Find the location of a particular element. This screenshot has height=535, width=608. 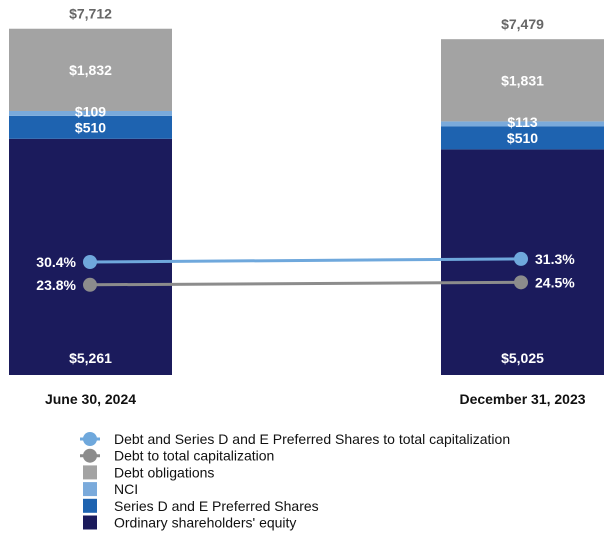

legend-label: Debt to total capitalization is located at coordinates (194, 456).